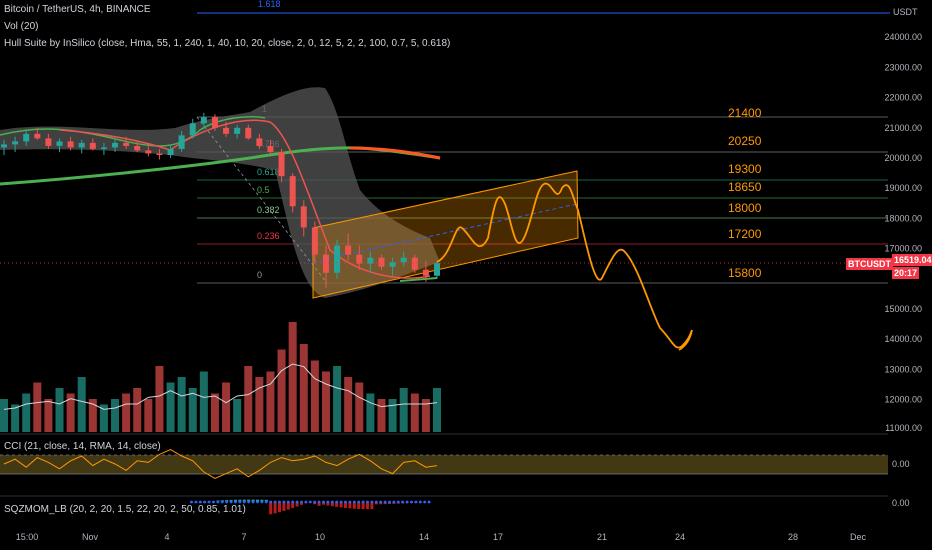 The height and width of the screenshot is (550, 932). I want to click on fib-price-label: 15800, so click(745, 273).